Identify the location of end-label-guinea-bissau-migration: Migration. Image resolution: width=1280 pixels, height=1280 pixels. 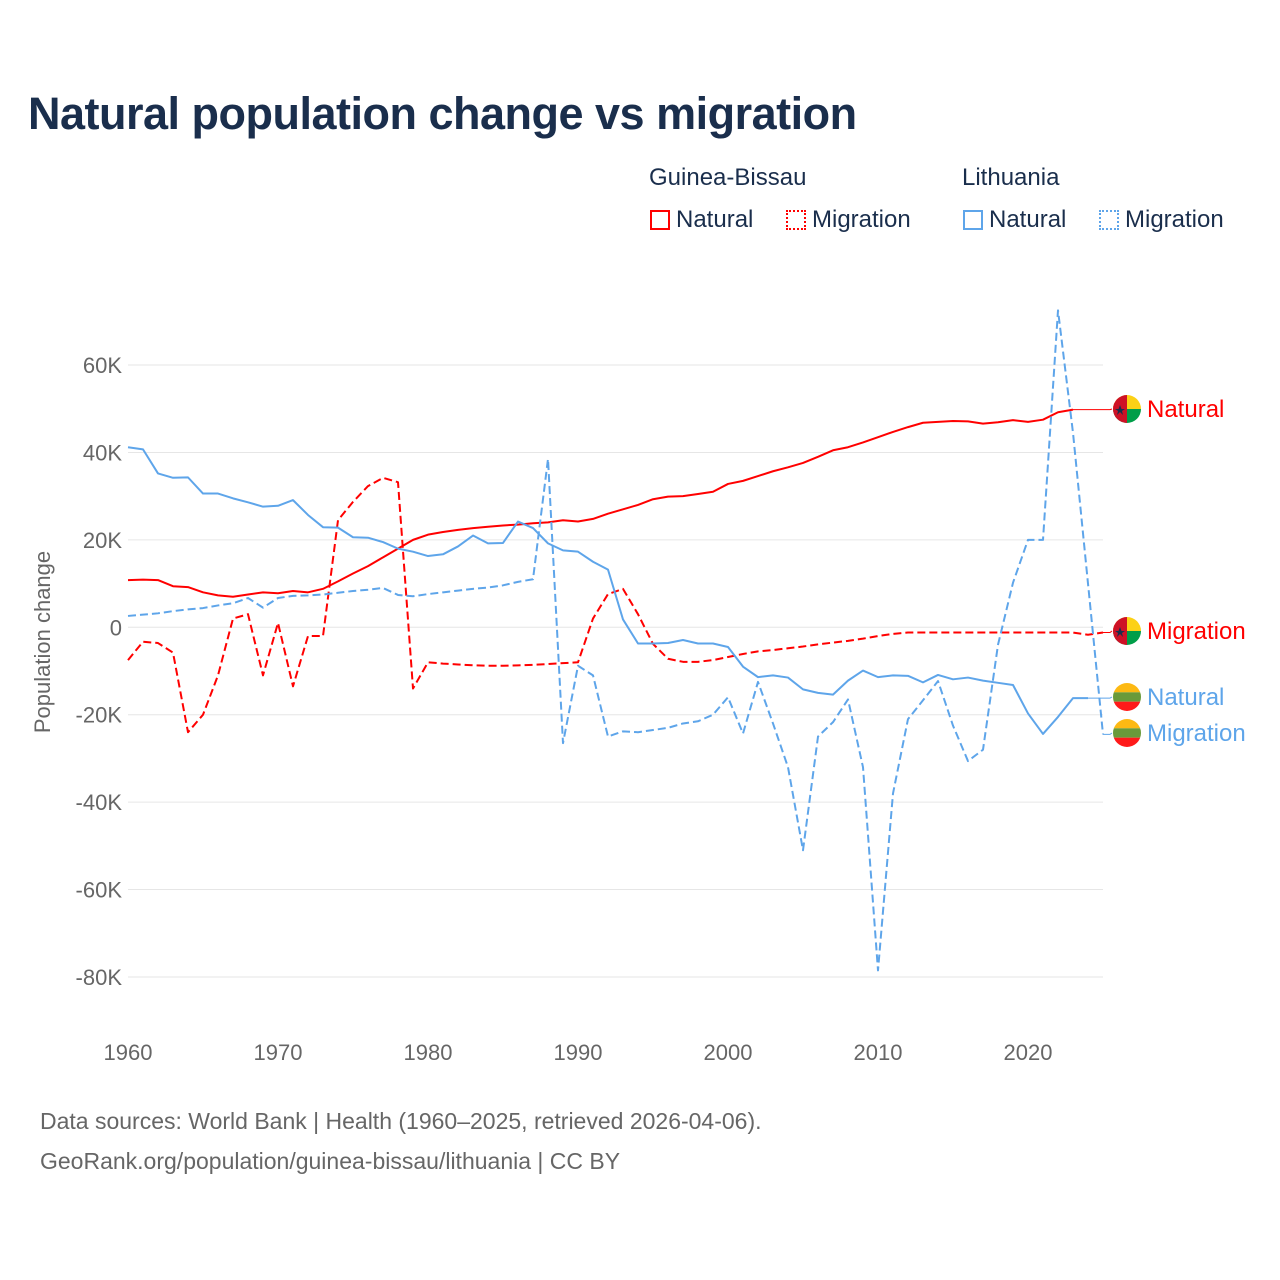
(1196, 631).